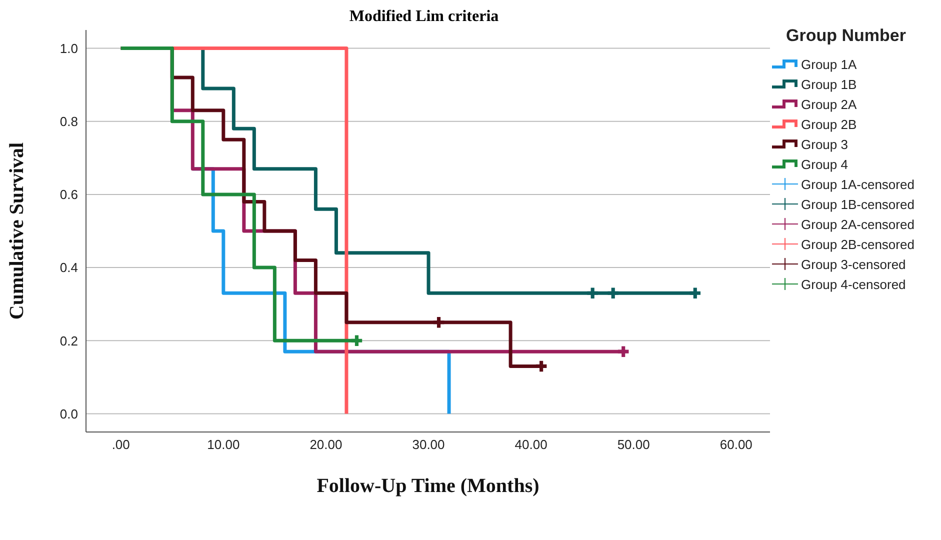  Describe the element at coordinates (736, 444) in the screenshot. I see `x-tick-label: 60.00` at that location.